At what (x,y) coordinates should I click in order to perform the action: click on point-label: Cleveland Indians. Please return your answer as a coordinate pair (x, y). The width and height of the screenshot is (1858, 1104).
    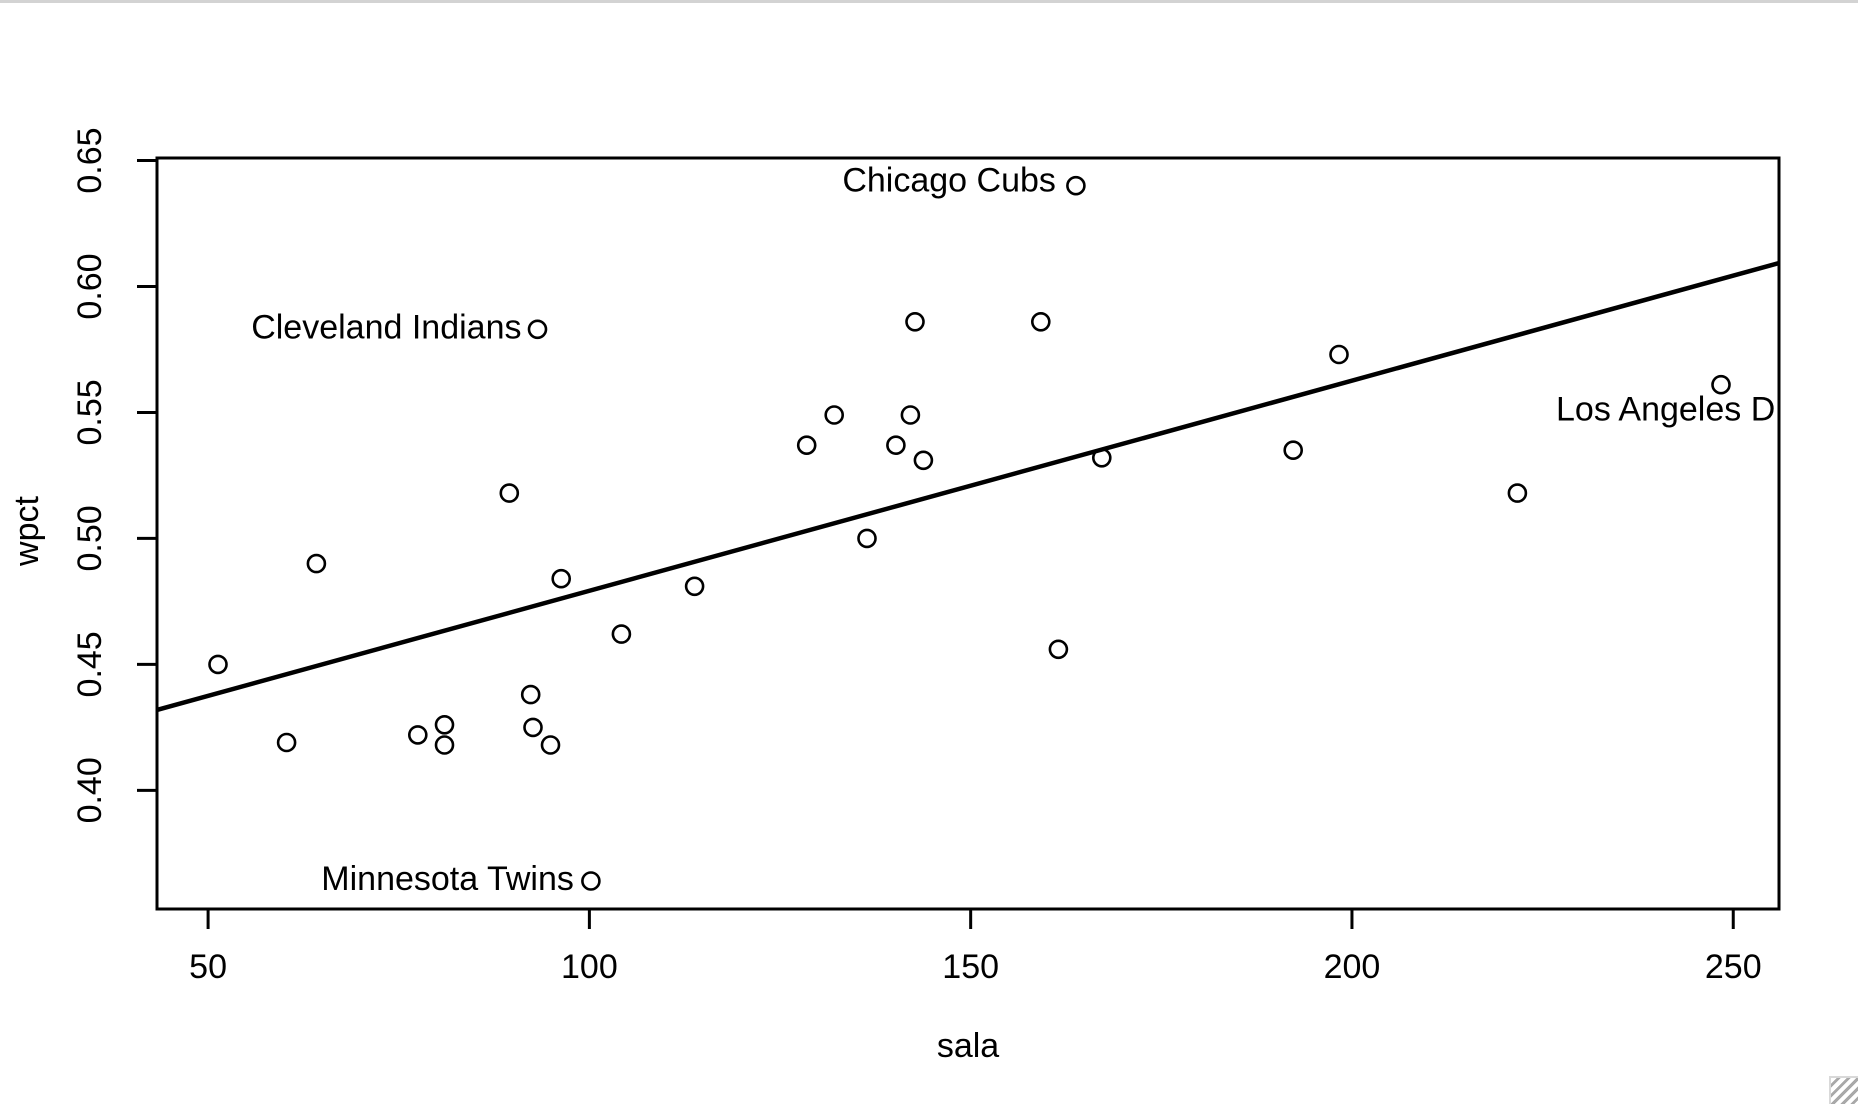
    Looking at the image, I should click on (386, 327).